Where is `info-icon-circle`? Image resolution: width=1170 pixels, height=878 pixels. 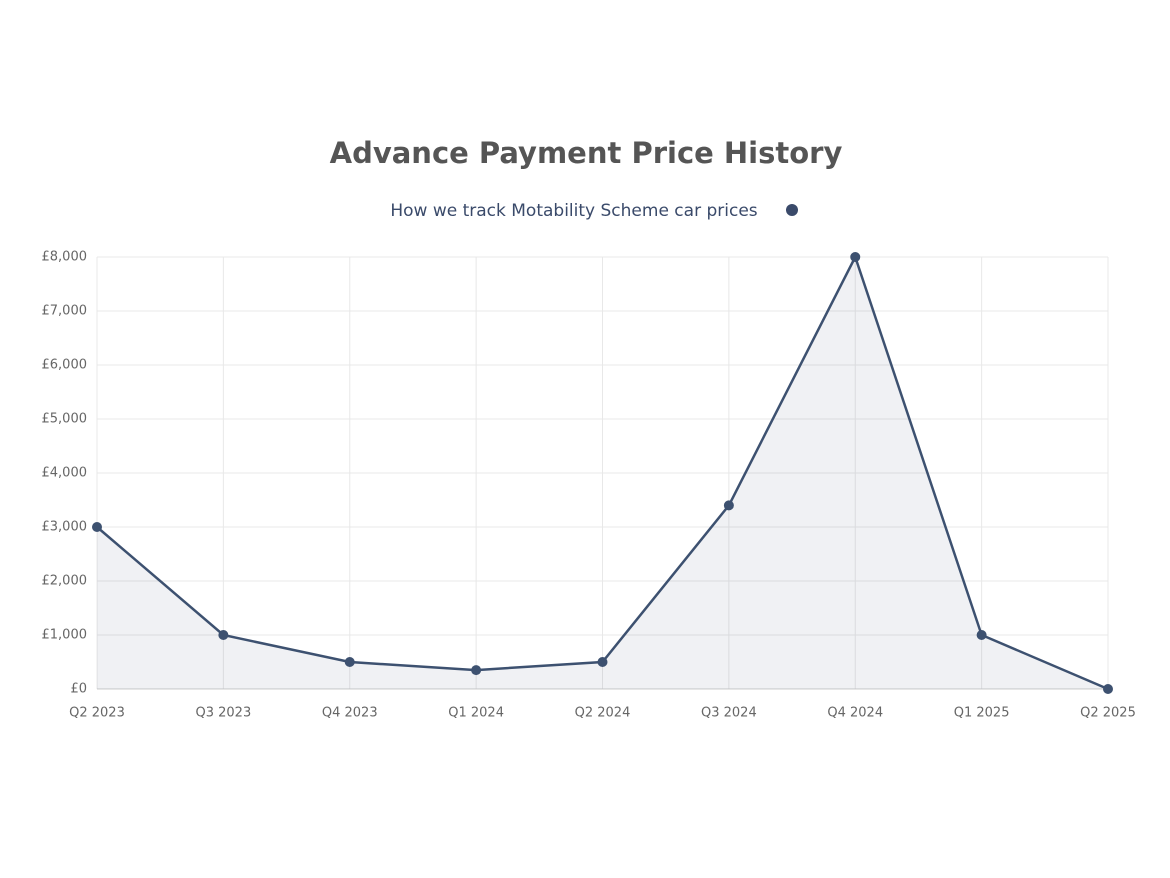
info-icon-circle is located at coordinates (792, 210).